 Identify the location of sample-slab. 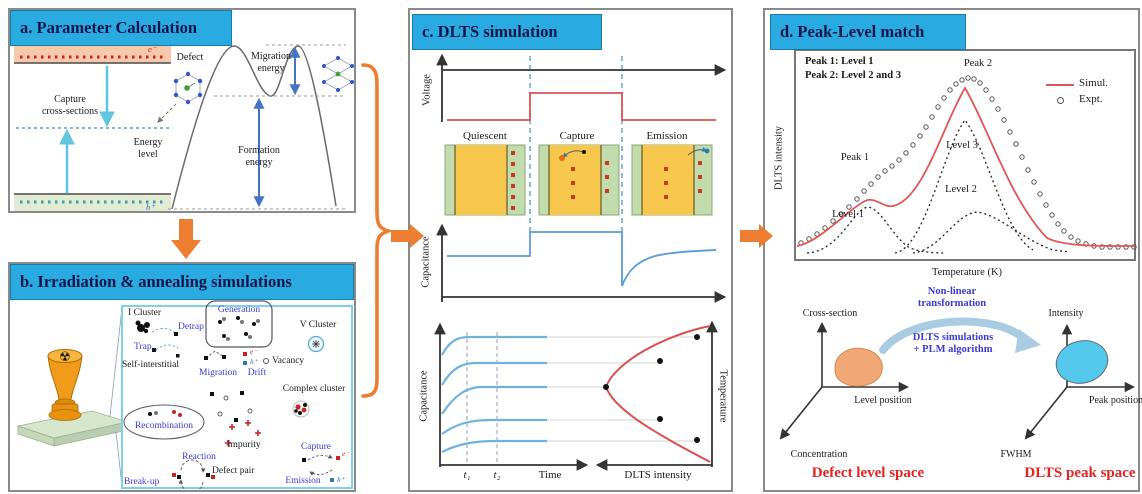
(73, 428).